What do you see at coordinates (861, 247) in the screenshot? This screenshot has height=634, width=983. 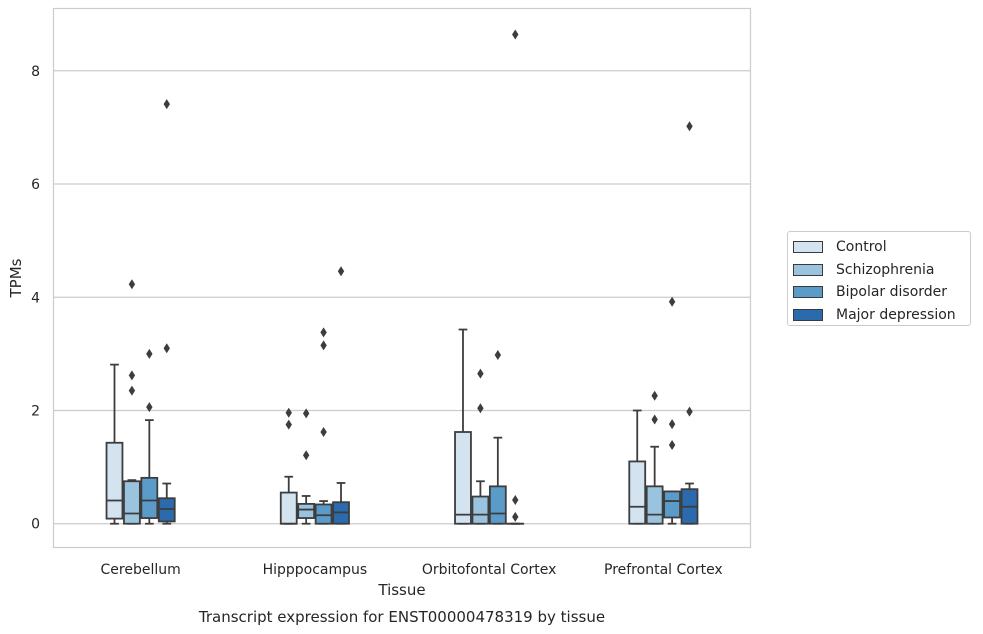 I see `legend-label-control: Control` at bounding box center [861, 247].